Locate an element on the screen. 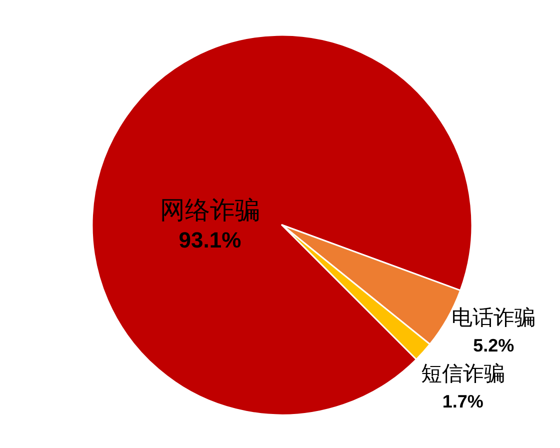  data-label: 5.2% is located at coordinates (493, 346).